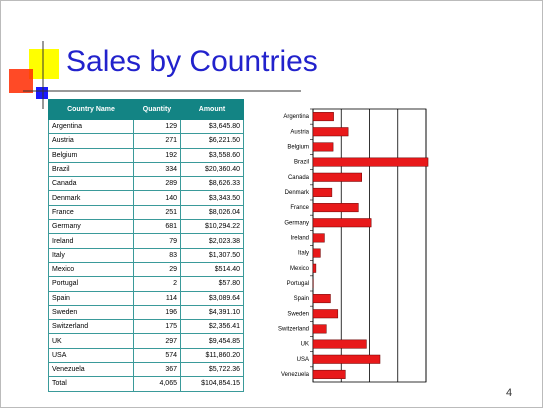  I want to click on y-tick-label: Austria, so click(299, 132).